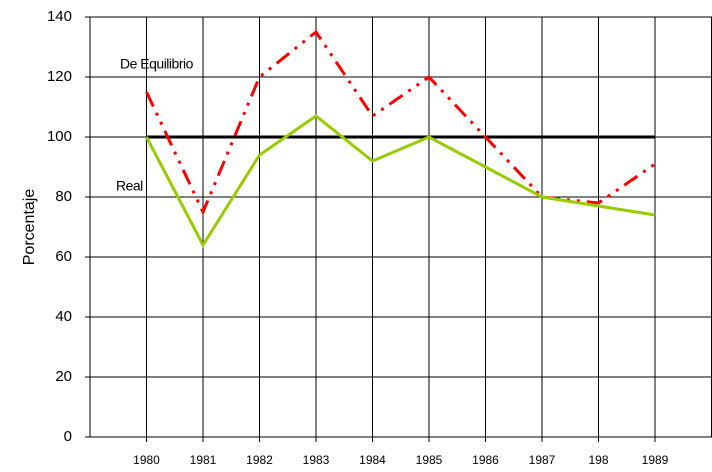 The height and width of the screenshot is (472, 712). Describe the element at coordinates (598, 460) in the screenshot. I see `x-tick-label: 198` at that location.